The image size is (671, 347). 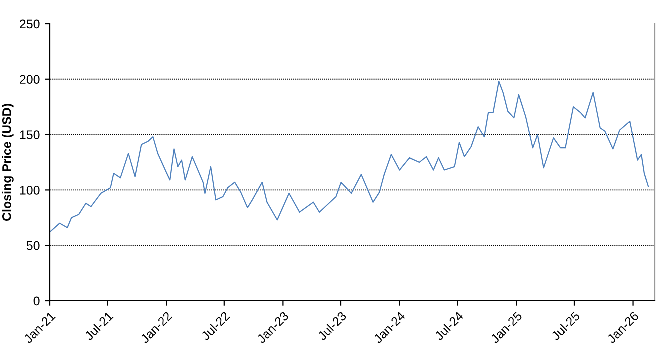 I want to click on y-tick-label: 200, so click(x=30, y=79).